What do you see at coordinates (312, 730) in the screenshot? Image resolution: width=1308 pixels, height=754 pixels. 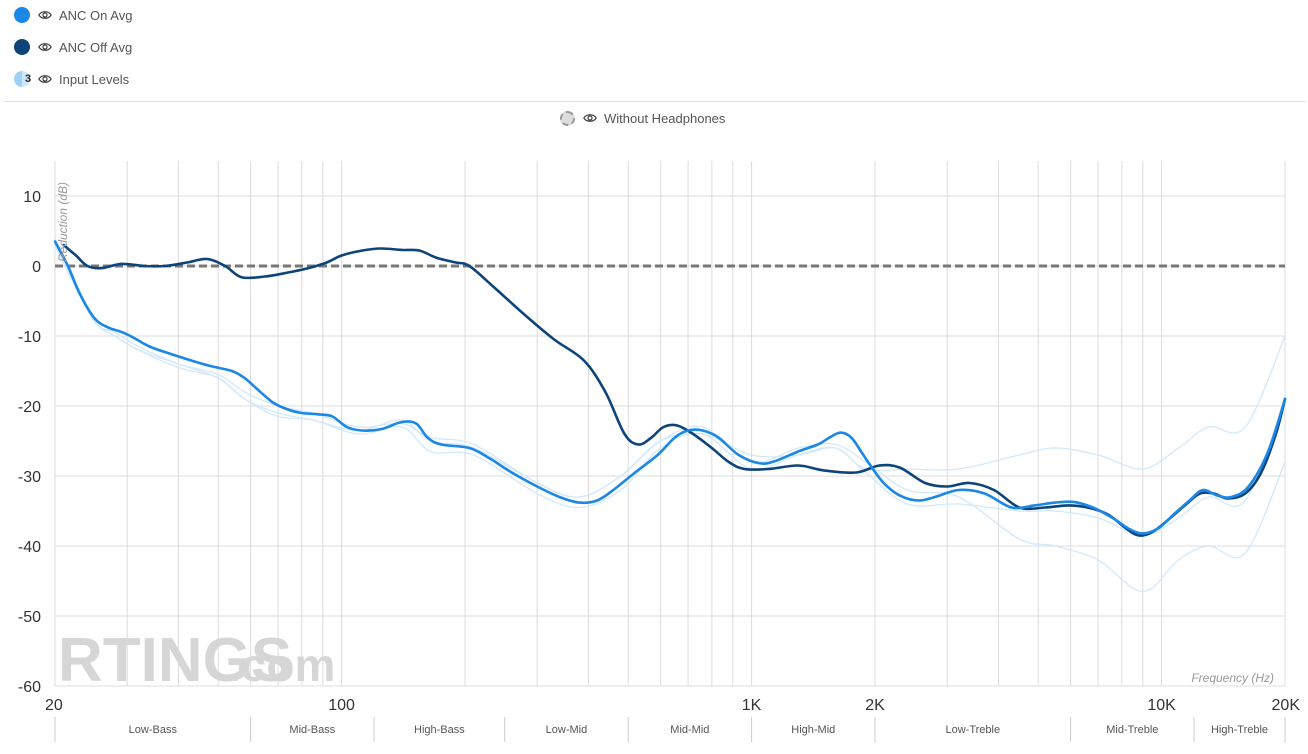 I see `band-label: Mid-Bass` at bounding box center [312, 730].